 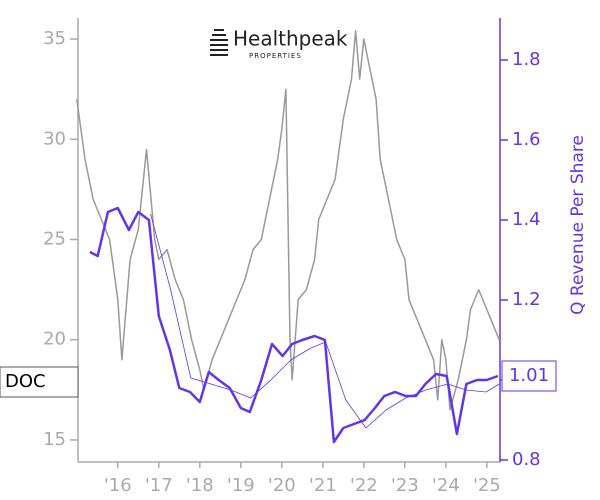 I want to click on logo-text: Healthpeak, so click(x=290, y=39).